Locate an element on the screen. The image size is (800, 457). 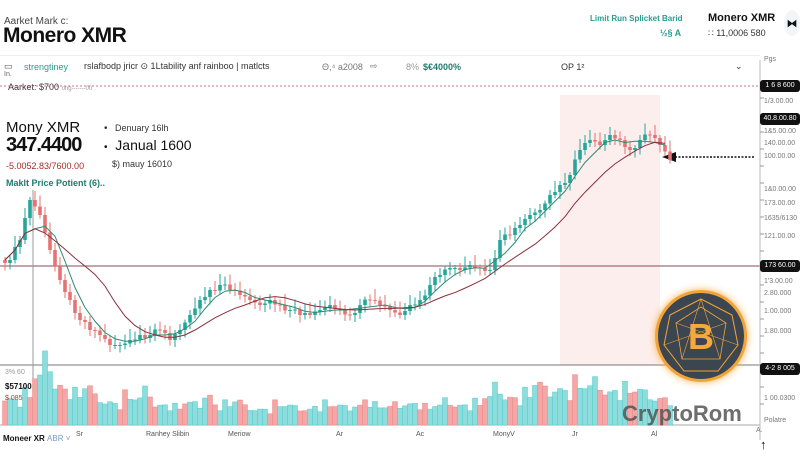
price-tag: 4-2 8 005 is located at coordinates (780, 369).